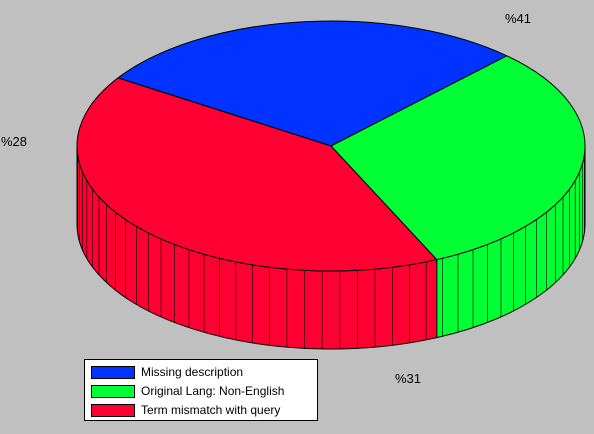 The height and width of the screenshot is (434, 594). I want to click on legend-item-missing-description: Missing description, so click(204, 372).